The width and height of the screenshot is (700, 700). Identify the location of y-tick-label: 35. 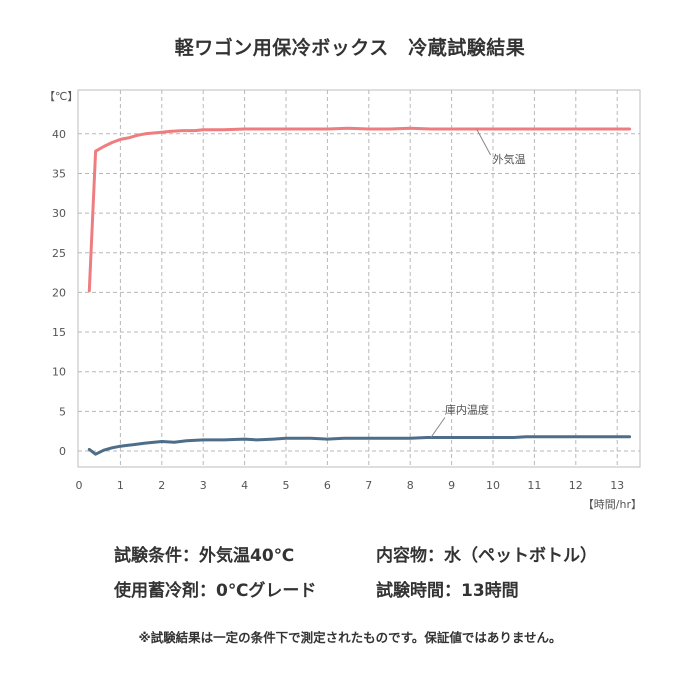
(59, 173).